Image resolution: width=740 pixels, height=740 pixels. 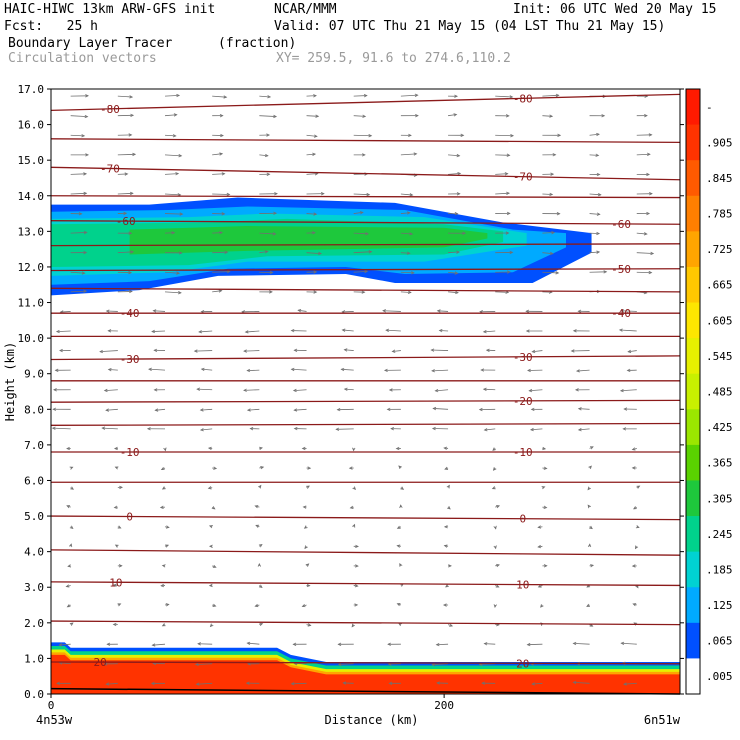 What do you see at coordinates (522, 663) in the screenshot?
I see `contour-label: 20` at bounding box center [522, 663].